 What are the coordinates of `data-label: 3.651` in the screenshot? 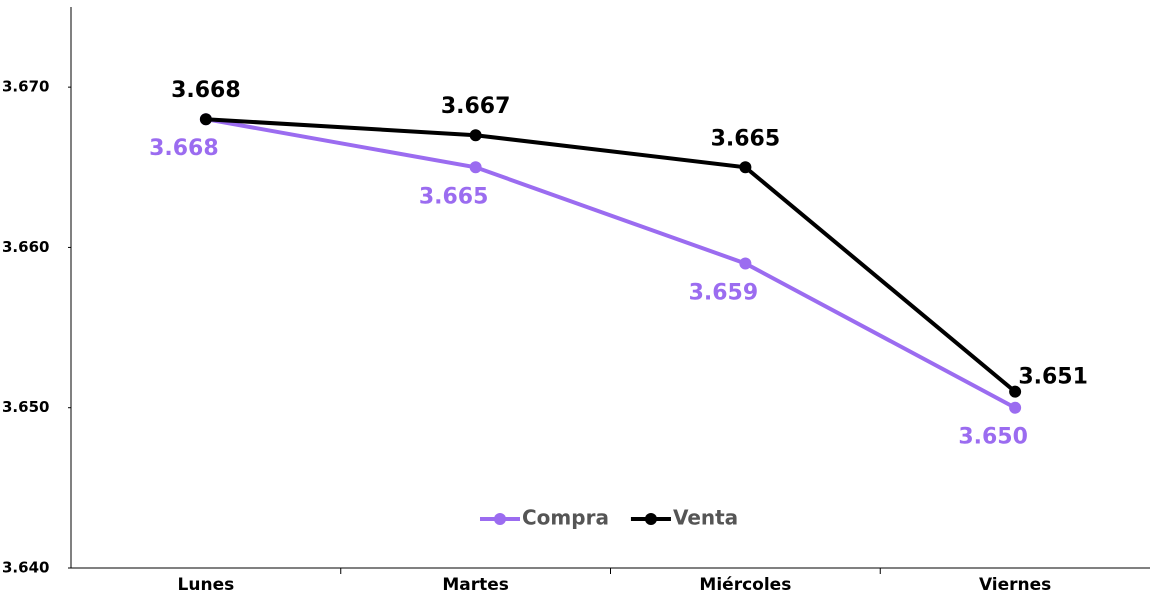 It's located at (1053, 377).